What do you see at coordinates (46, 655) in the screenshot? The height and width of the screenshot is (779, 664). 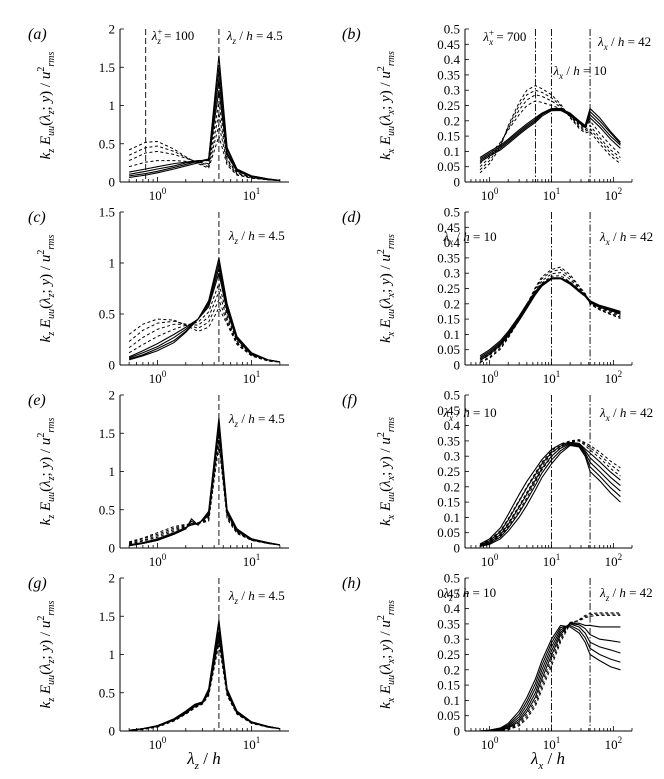 I see `y-axis-label: kz Euu(λz; y) / u2rms` at bounding box center [46, 655].